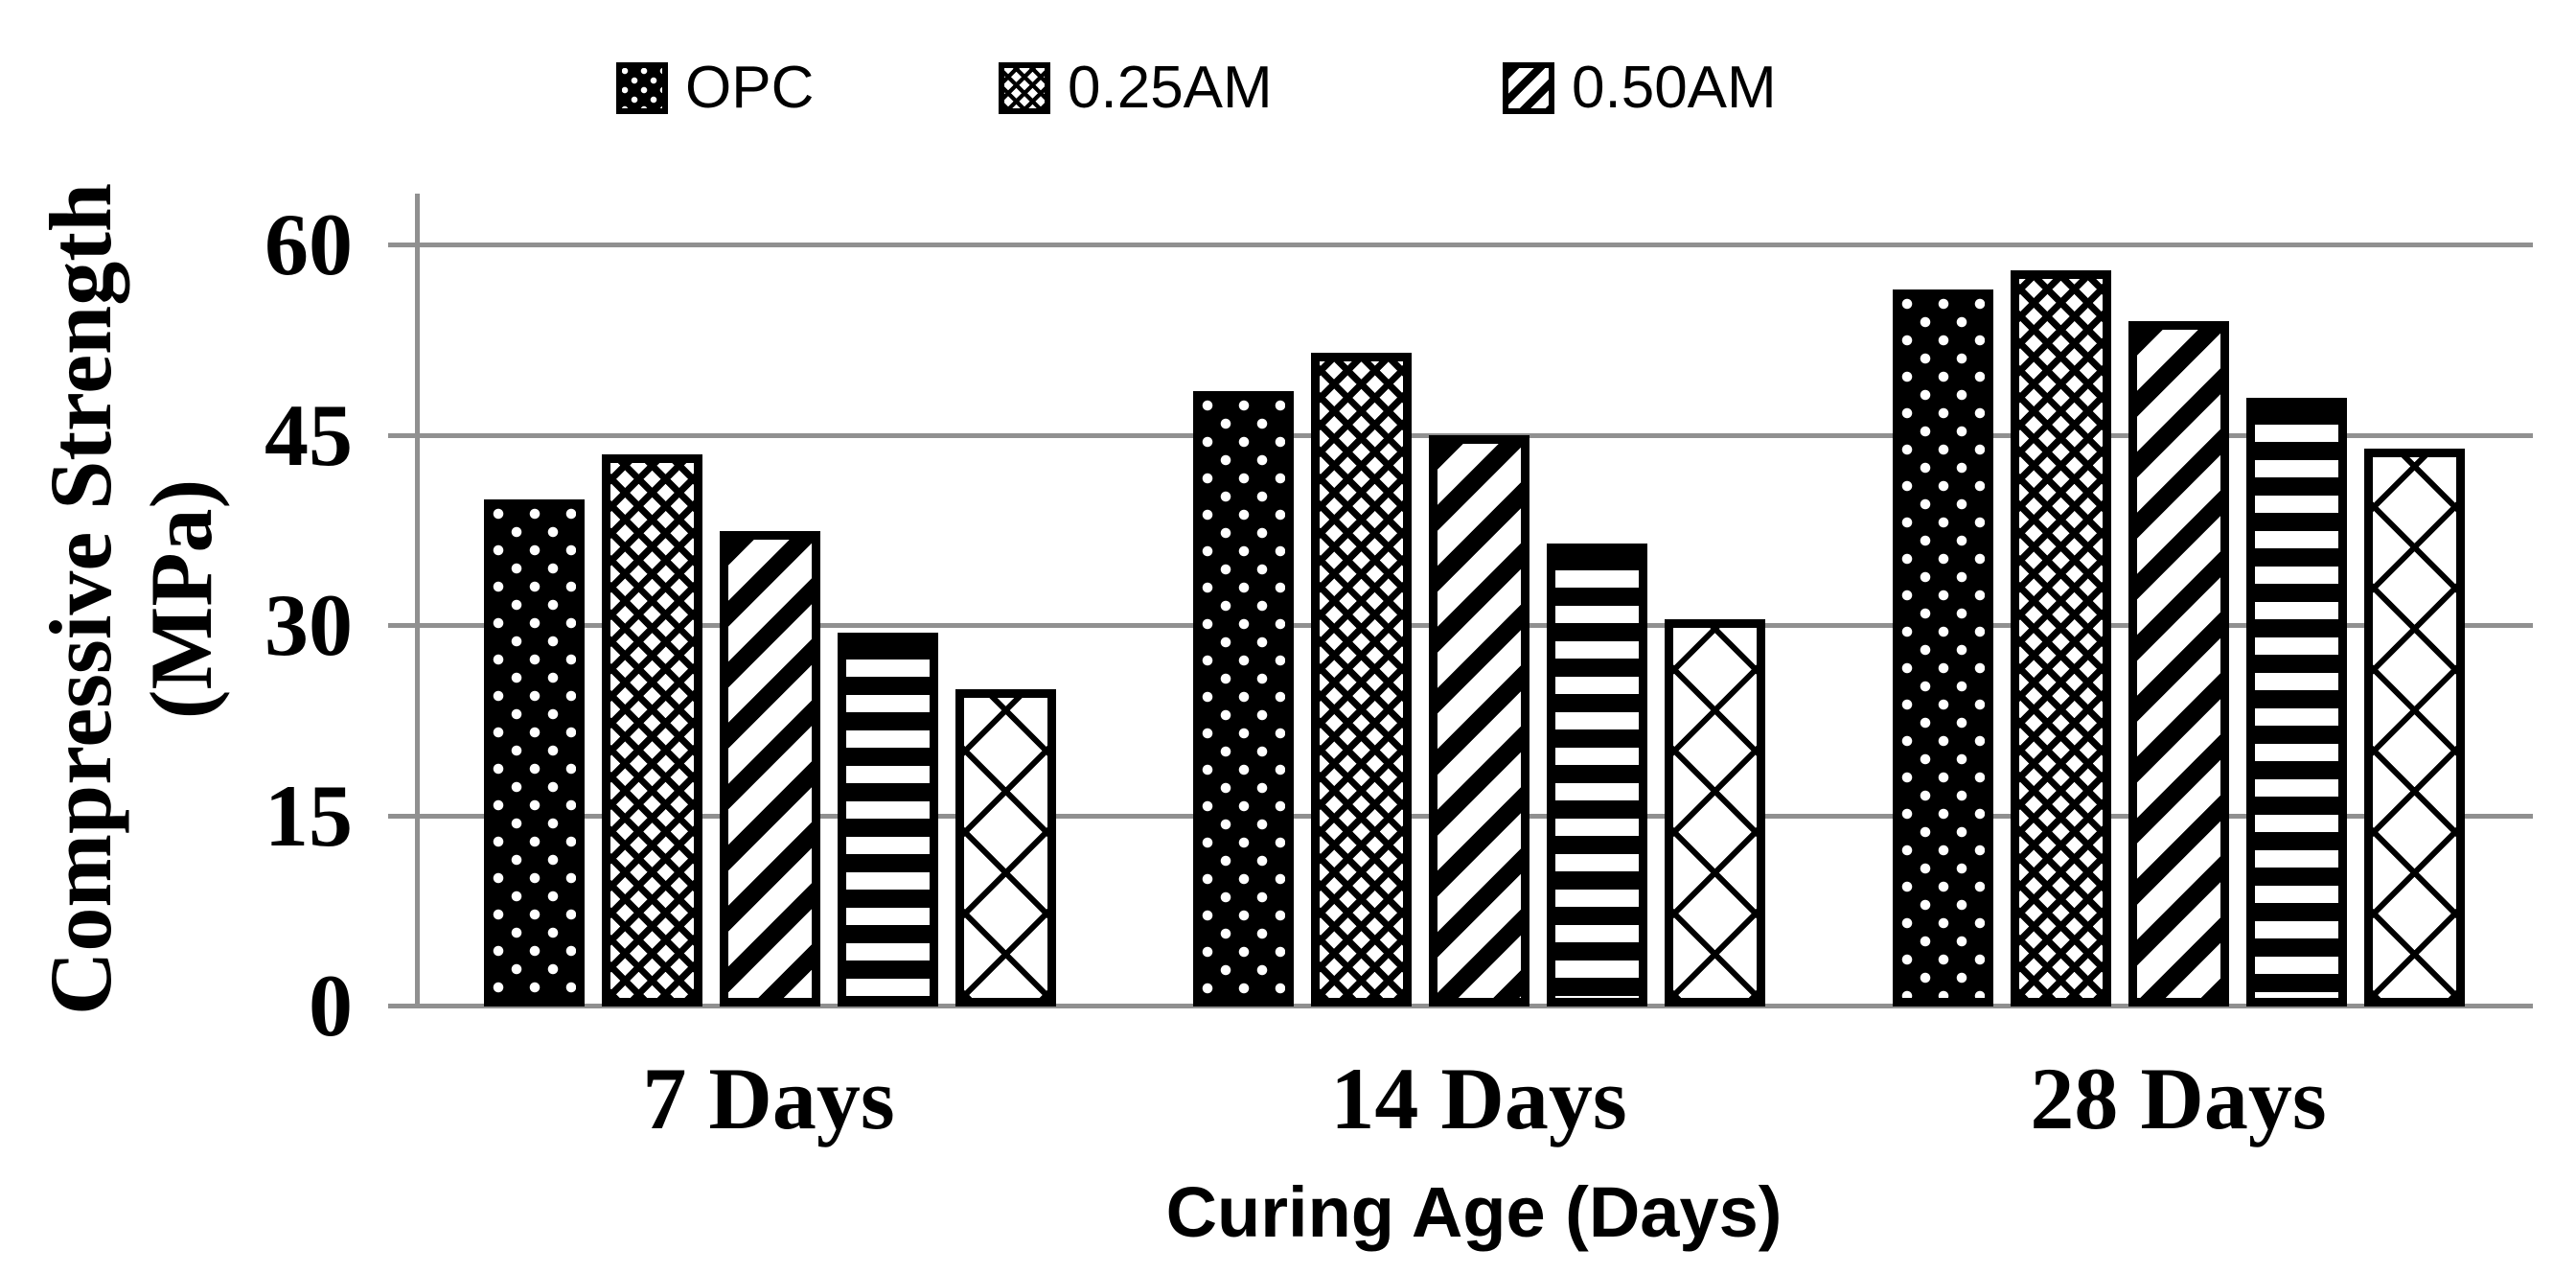 Image resolution: width=2576 pixels, height=1273 pixels. I want to click on bar-7Days-horizontal-stripes, so click(888, 820).